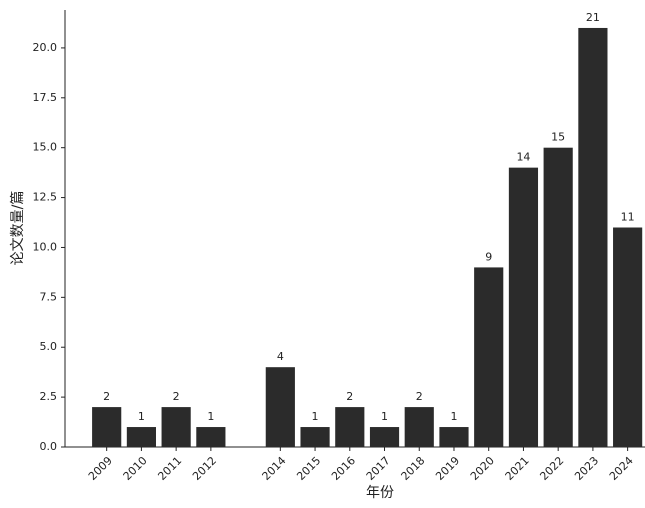  I want to click on value-label: 4, so click(280, 356).